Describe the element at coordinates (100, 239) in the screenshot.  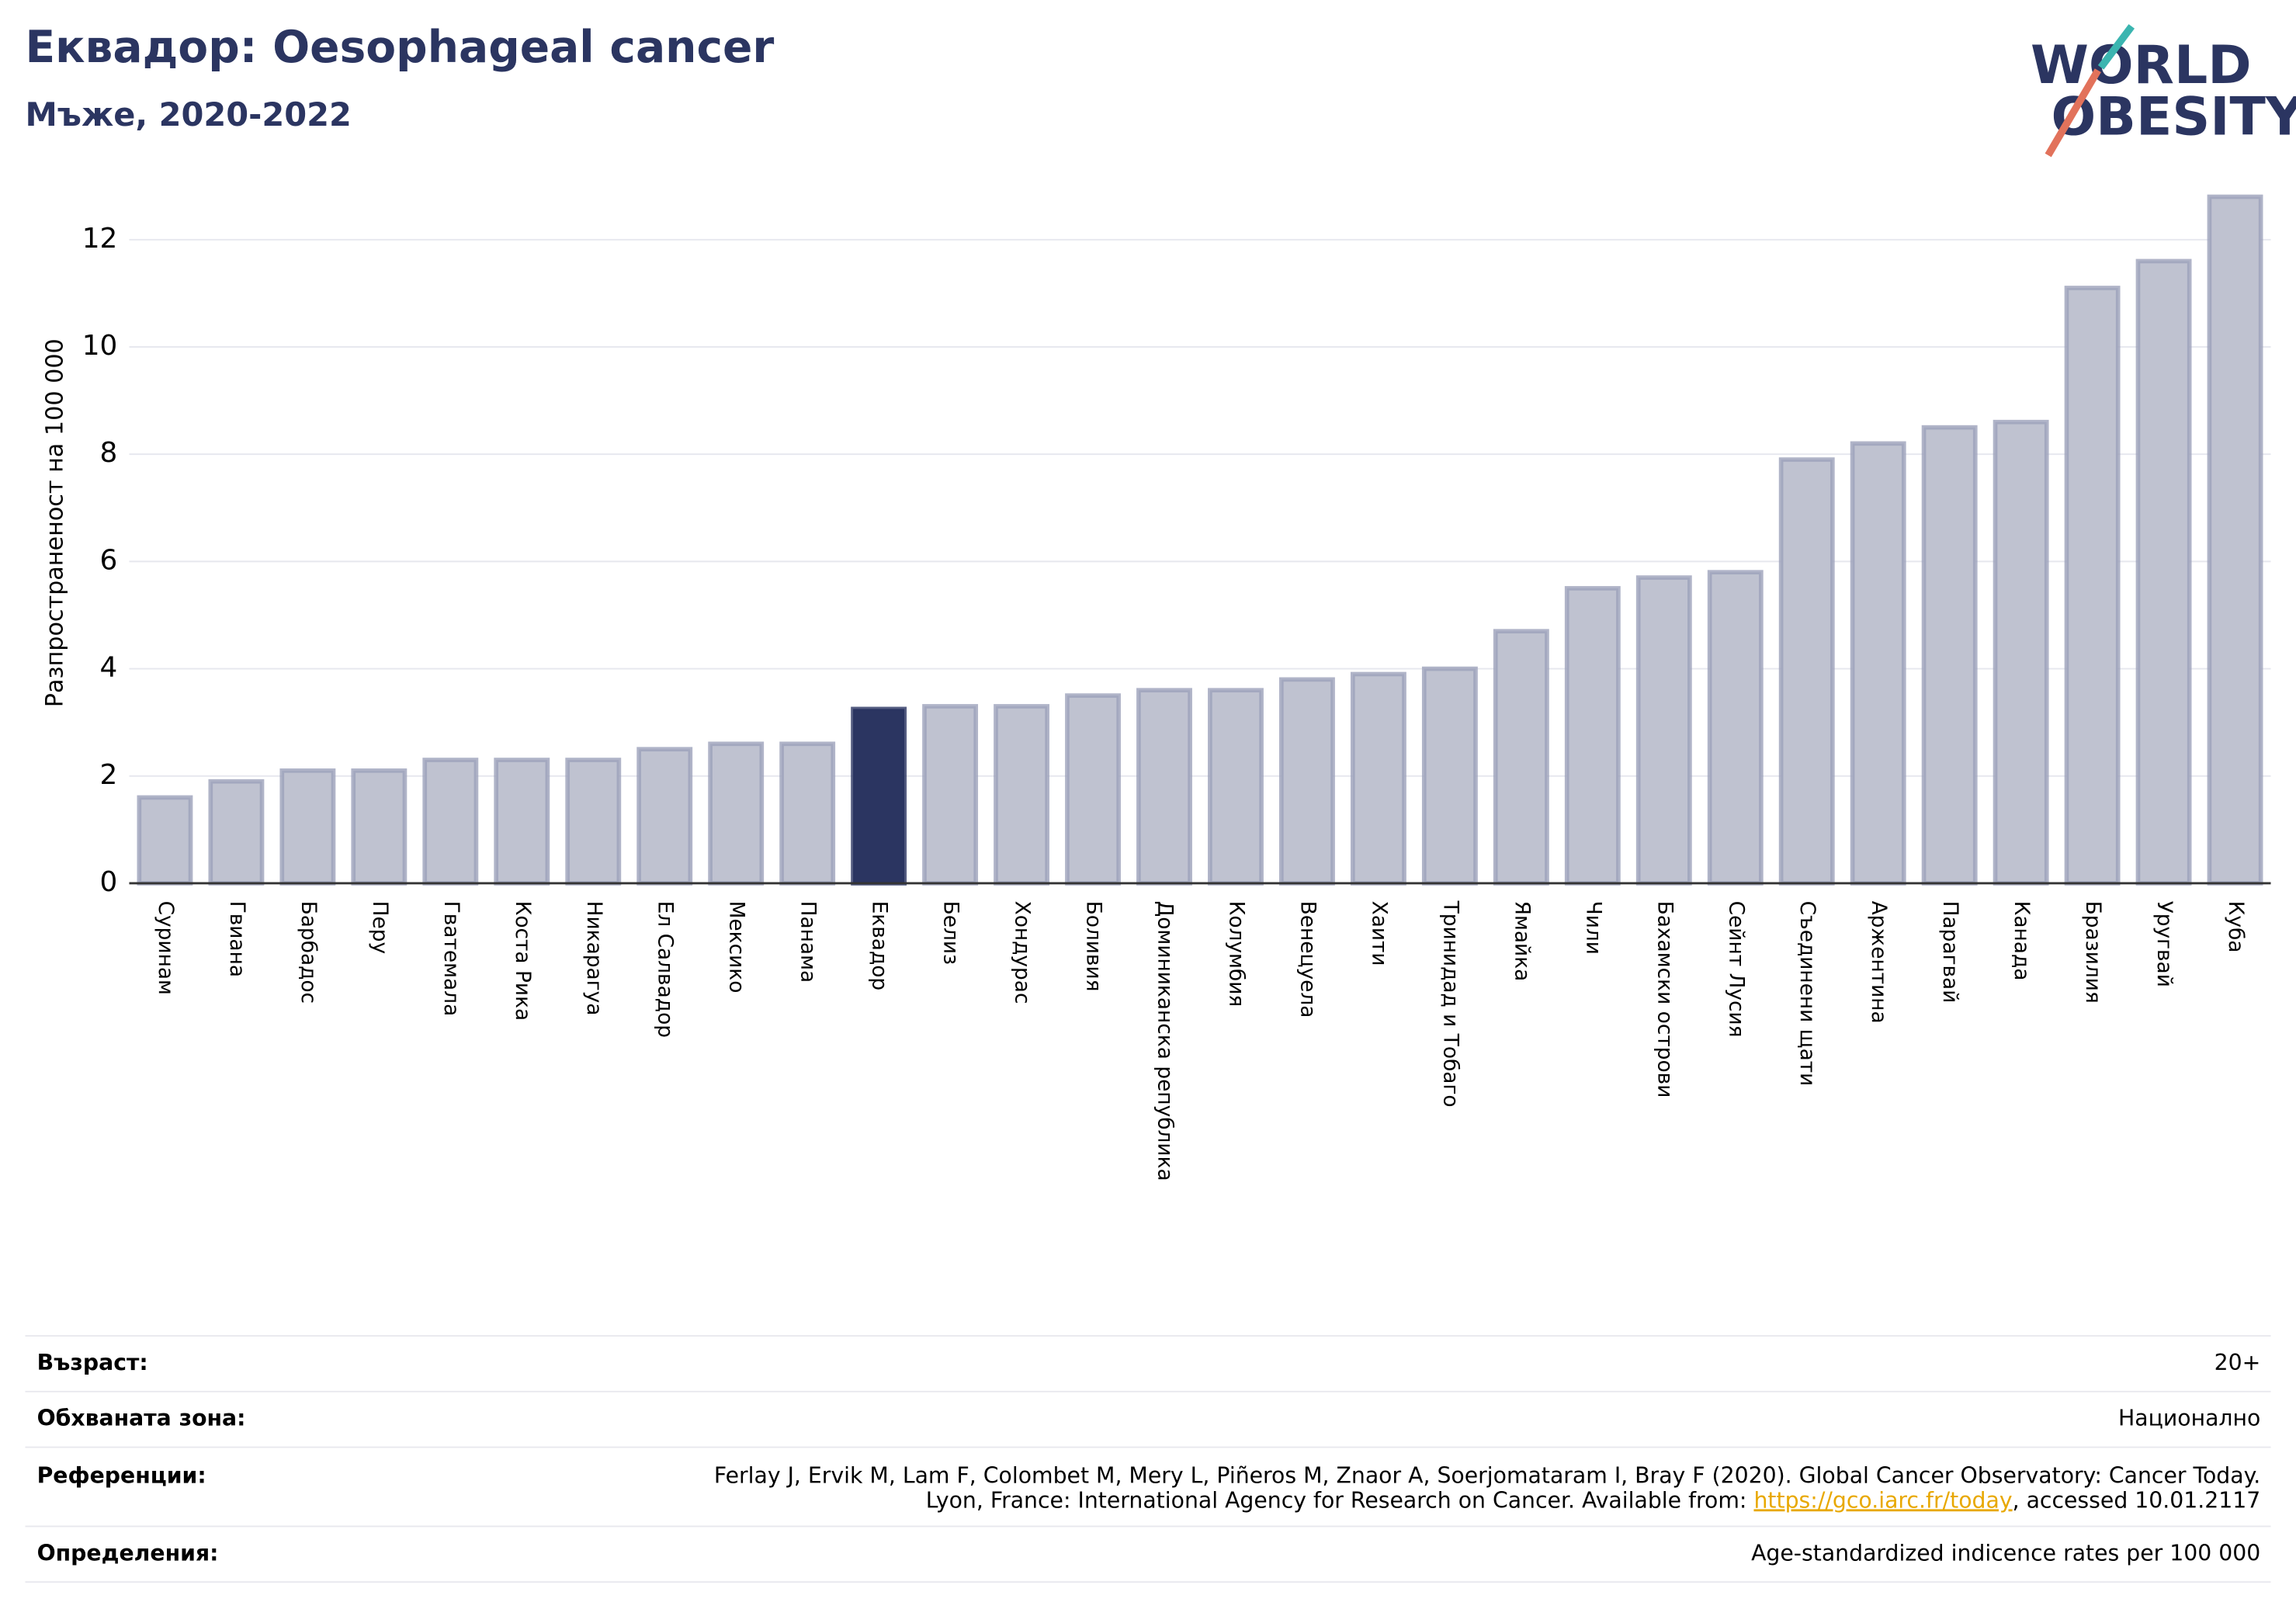
I see `y-tick-label: 12` at that location.